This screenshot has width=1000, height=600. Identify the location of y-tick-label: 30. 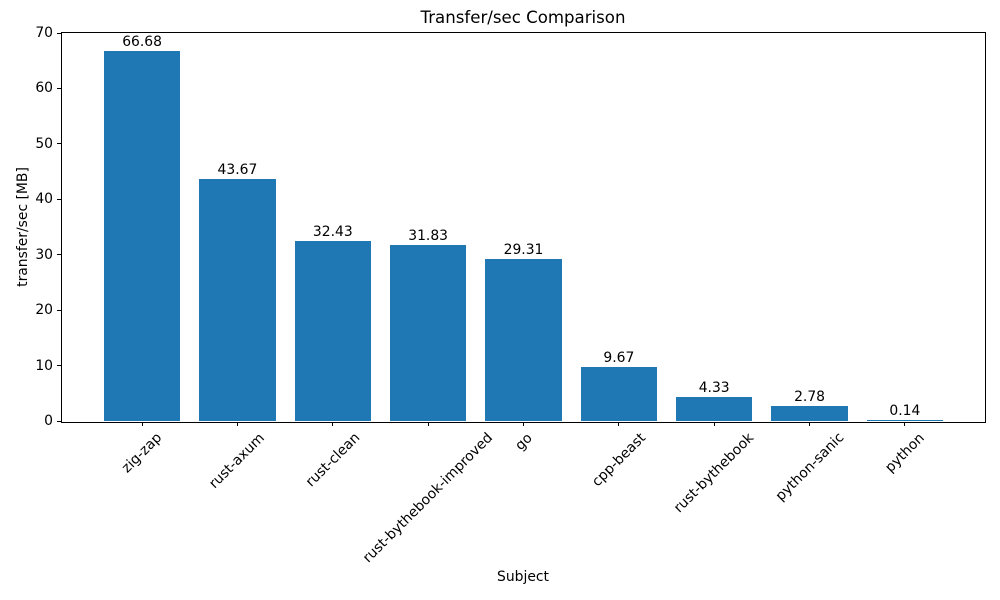
(44, 254).